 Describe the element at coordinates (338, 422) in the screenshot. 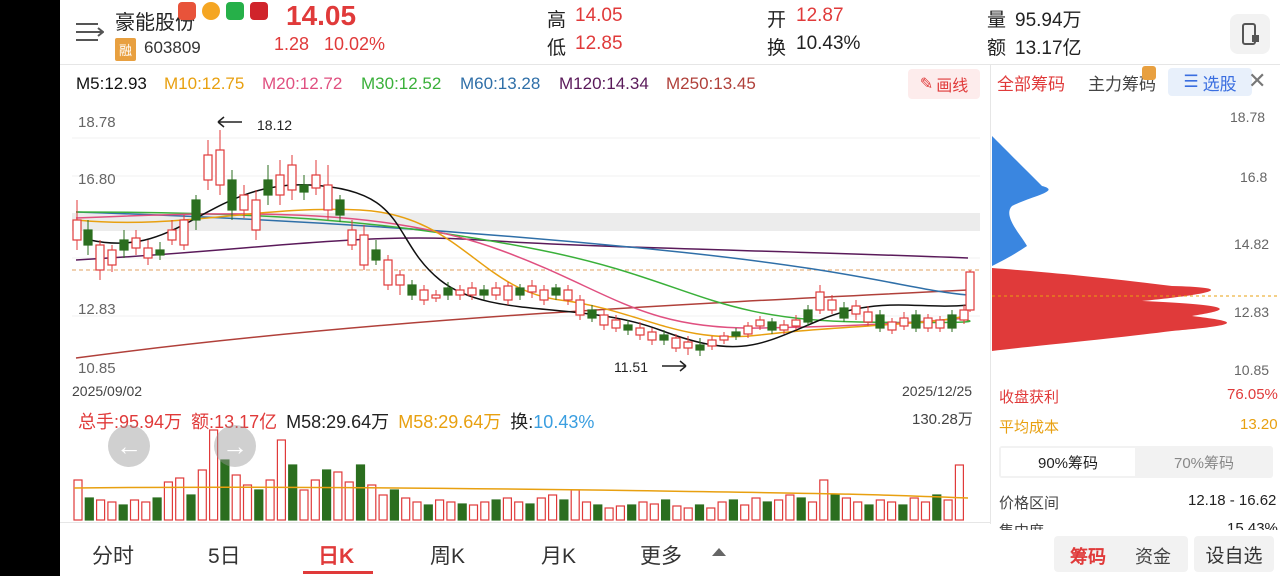

I see `m58-a: M58:29.64万` at that location.